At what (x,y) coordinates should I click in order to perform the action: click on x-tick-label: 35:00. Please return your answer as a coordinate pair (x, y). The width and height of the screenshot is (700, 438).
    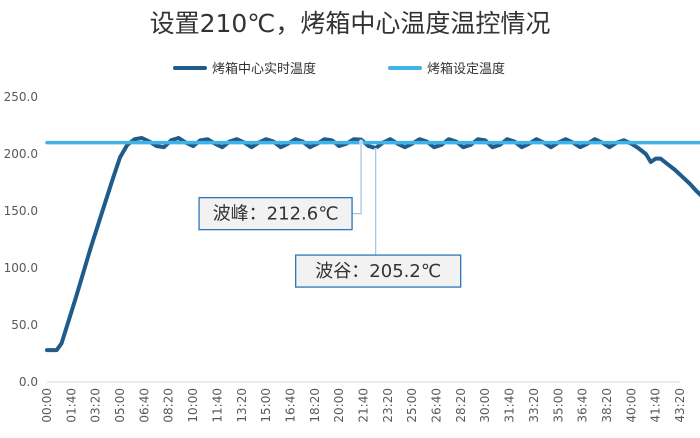
    Looking at the image, I should click on (558, 405).